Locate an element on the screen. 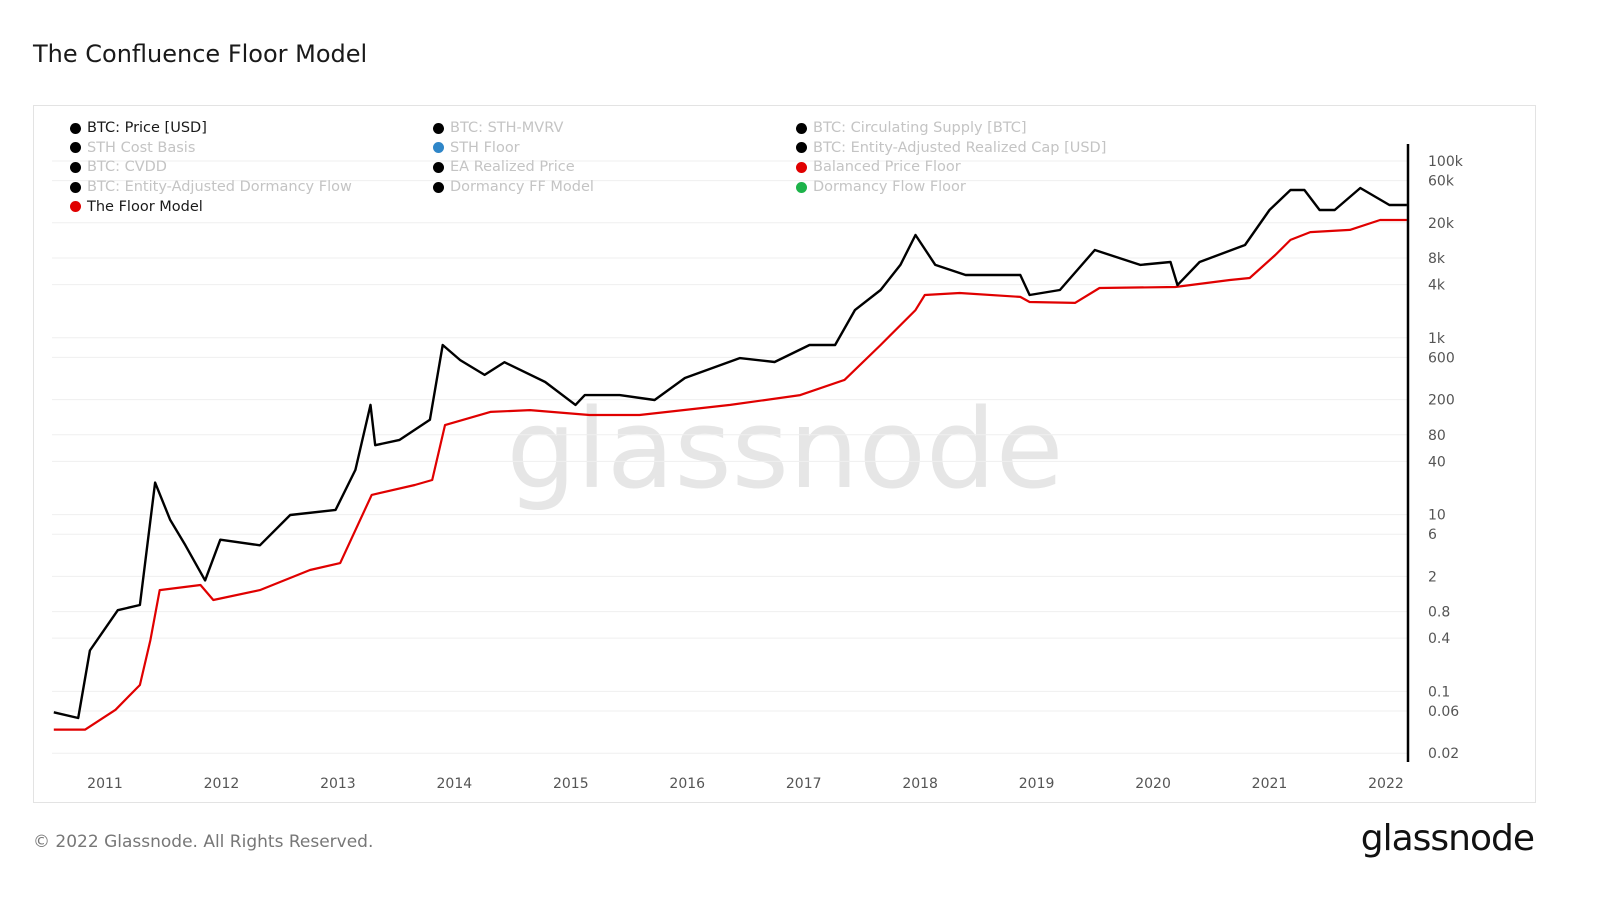 The height and width of the screenshot is (900, 1600). y-tick-label: 8k is located at coordinates (1437, 259).